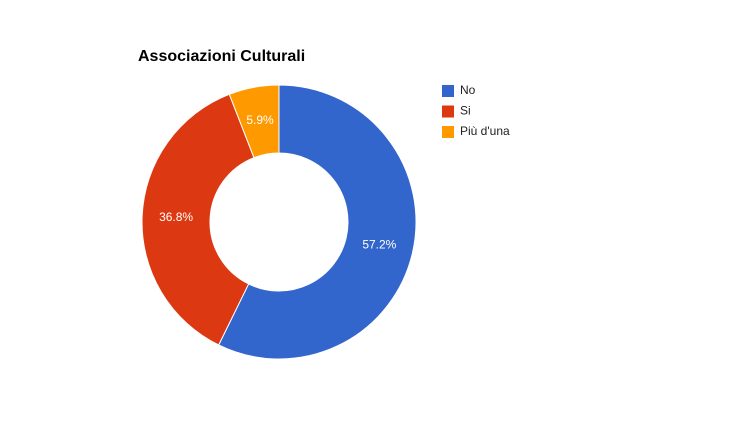  What do you see at coordinates (260, 120) in the screenshot?
I see `data-label: 5.9%` at bounding box center [260, 120].